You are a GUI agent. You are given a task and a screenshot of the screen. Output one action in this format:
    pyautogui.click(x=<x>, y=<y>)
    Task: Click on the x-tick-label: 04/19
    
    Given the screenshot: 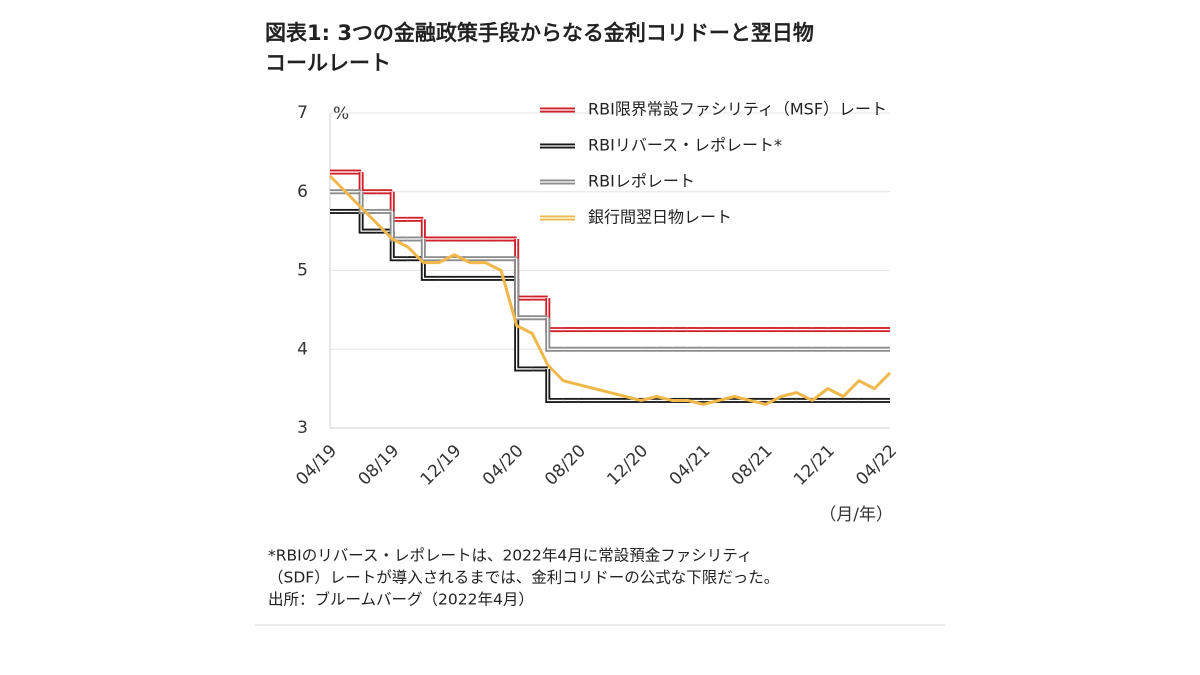 What is the action you would take?
    pyautogui.click(x=316, y=465)
    